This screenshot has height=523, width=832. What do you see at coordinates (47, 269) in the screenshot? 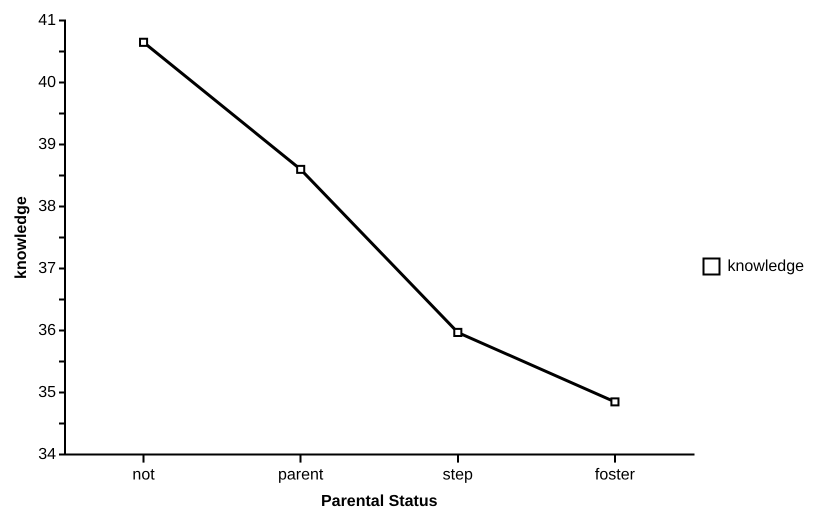
I see `y-tick-label: 37` at bounding box center [47, 269].